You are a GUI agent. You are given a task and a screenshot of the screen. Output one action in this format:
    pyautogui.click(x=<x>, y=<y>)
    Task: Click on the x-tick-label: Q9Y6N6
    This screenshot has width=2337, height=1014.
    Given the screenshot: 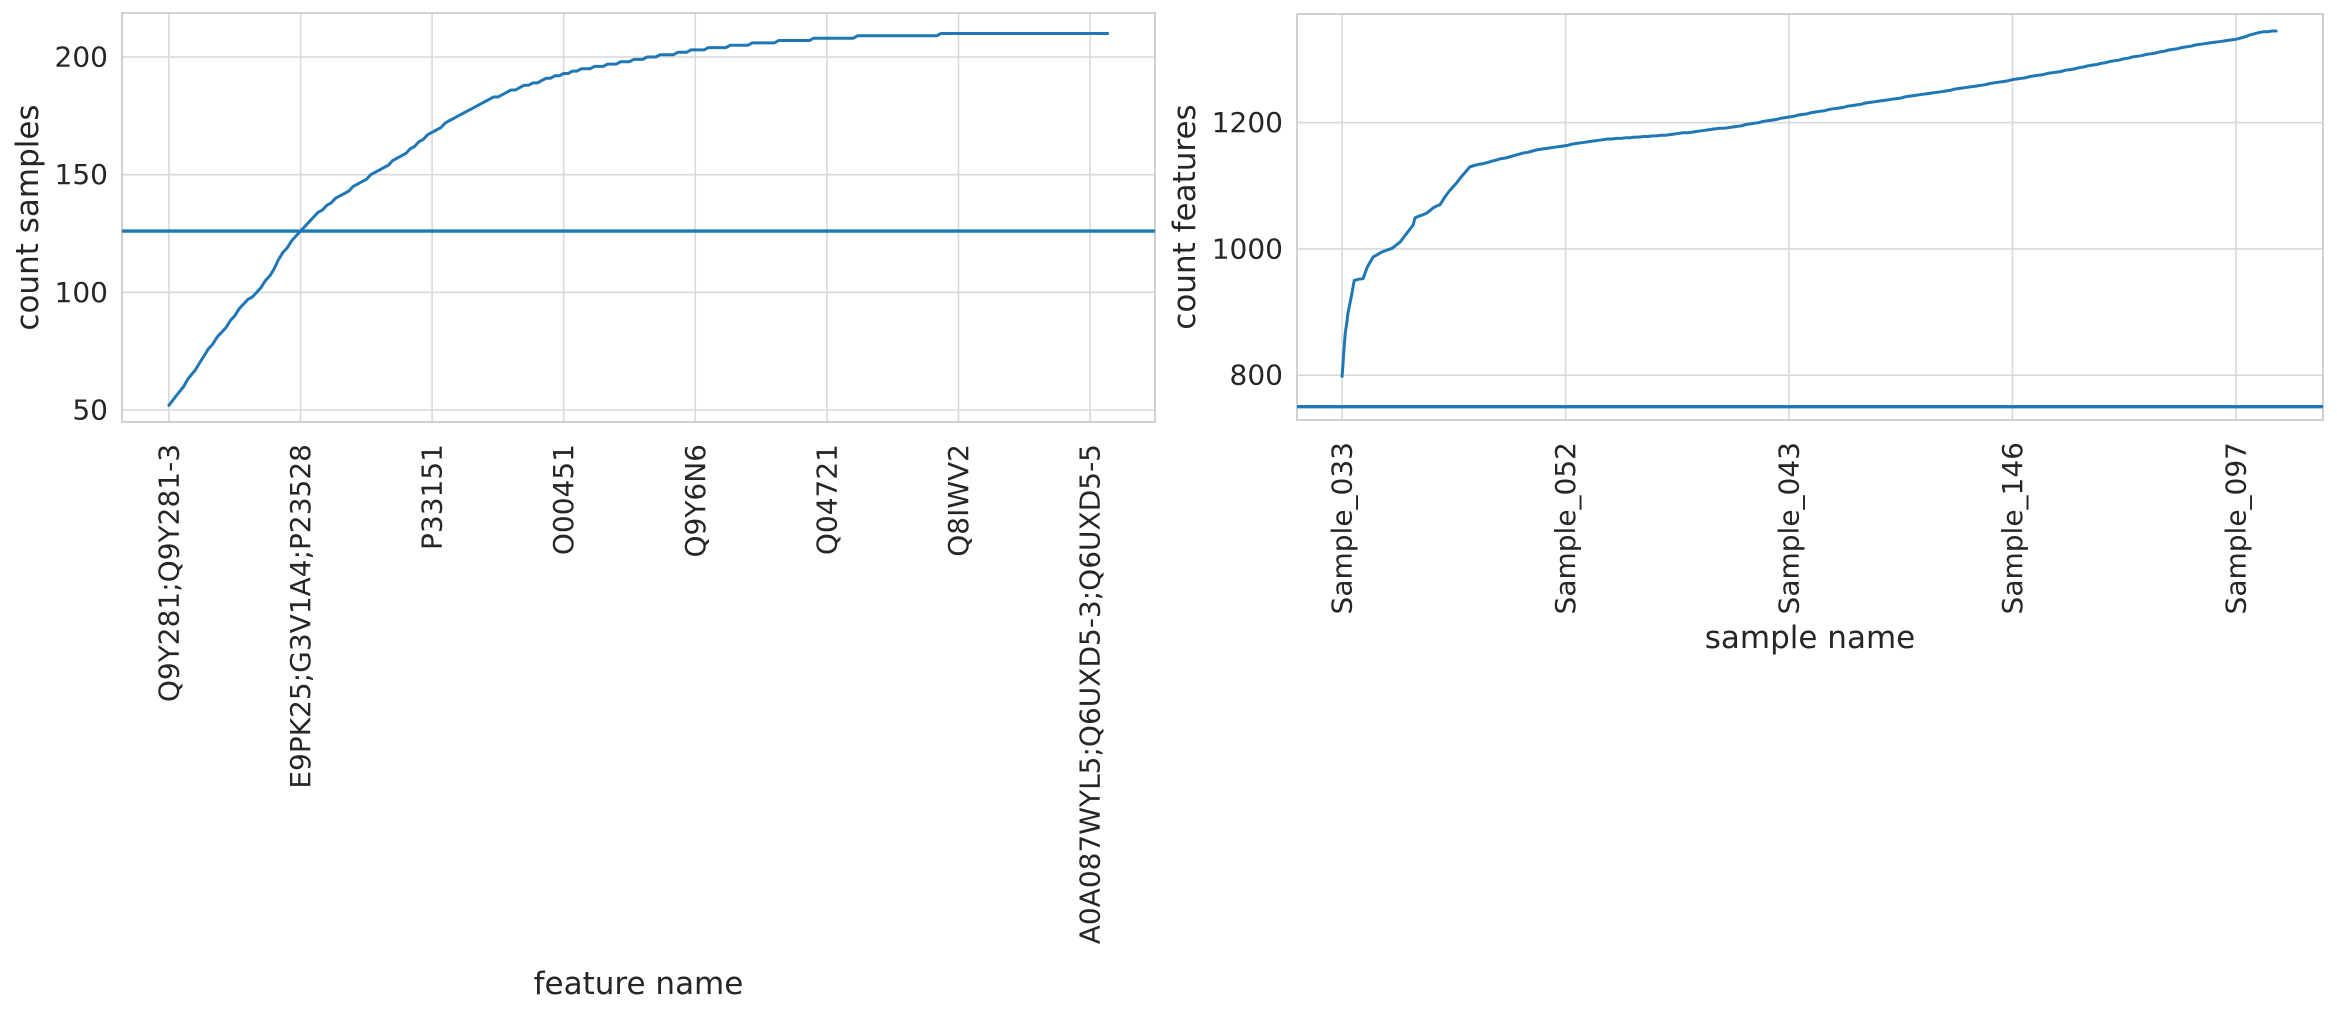 What is the action you would take?
    pyautogui.click(x=695, y=501)
    